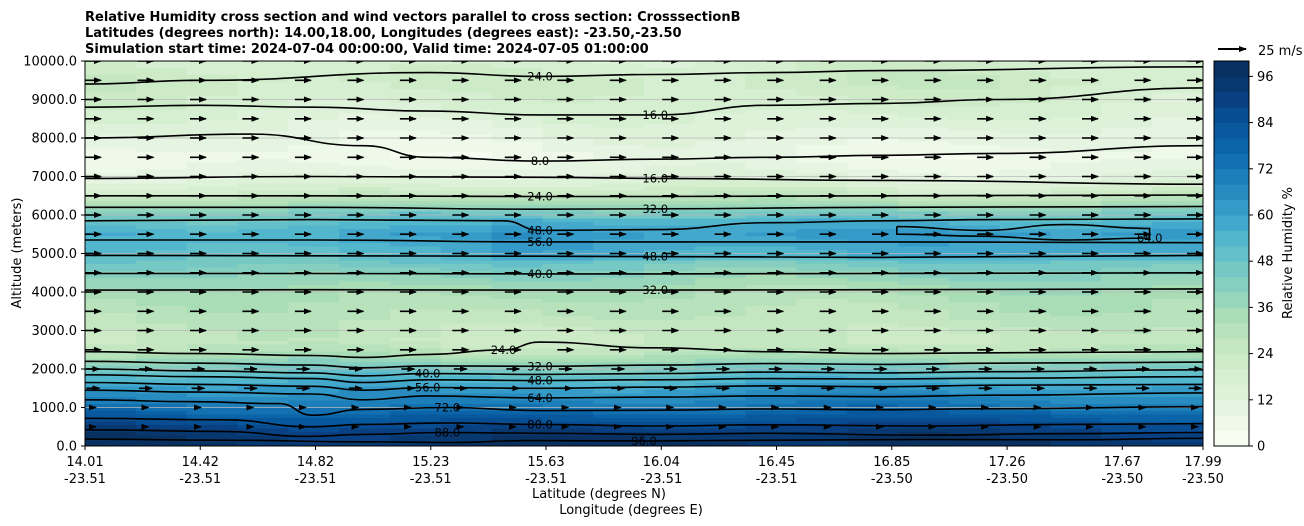 This screenshot has width=1304, height=526. What do you see at coordinates (1122, 462) in the screenshot?
I see `x-tick-label-lat: 17.67` at bounding box center [1122, 462].